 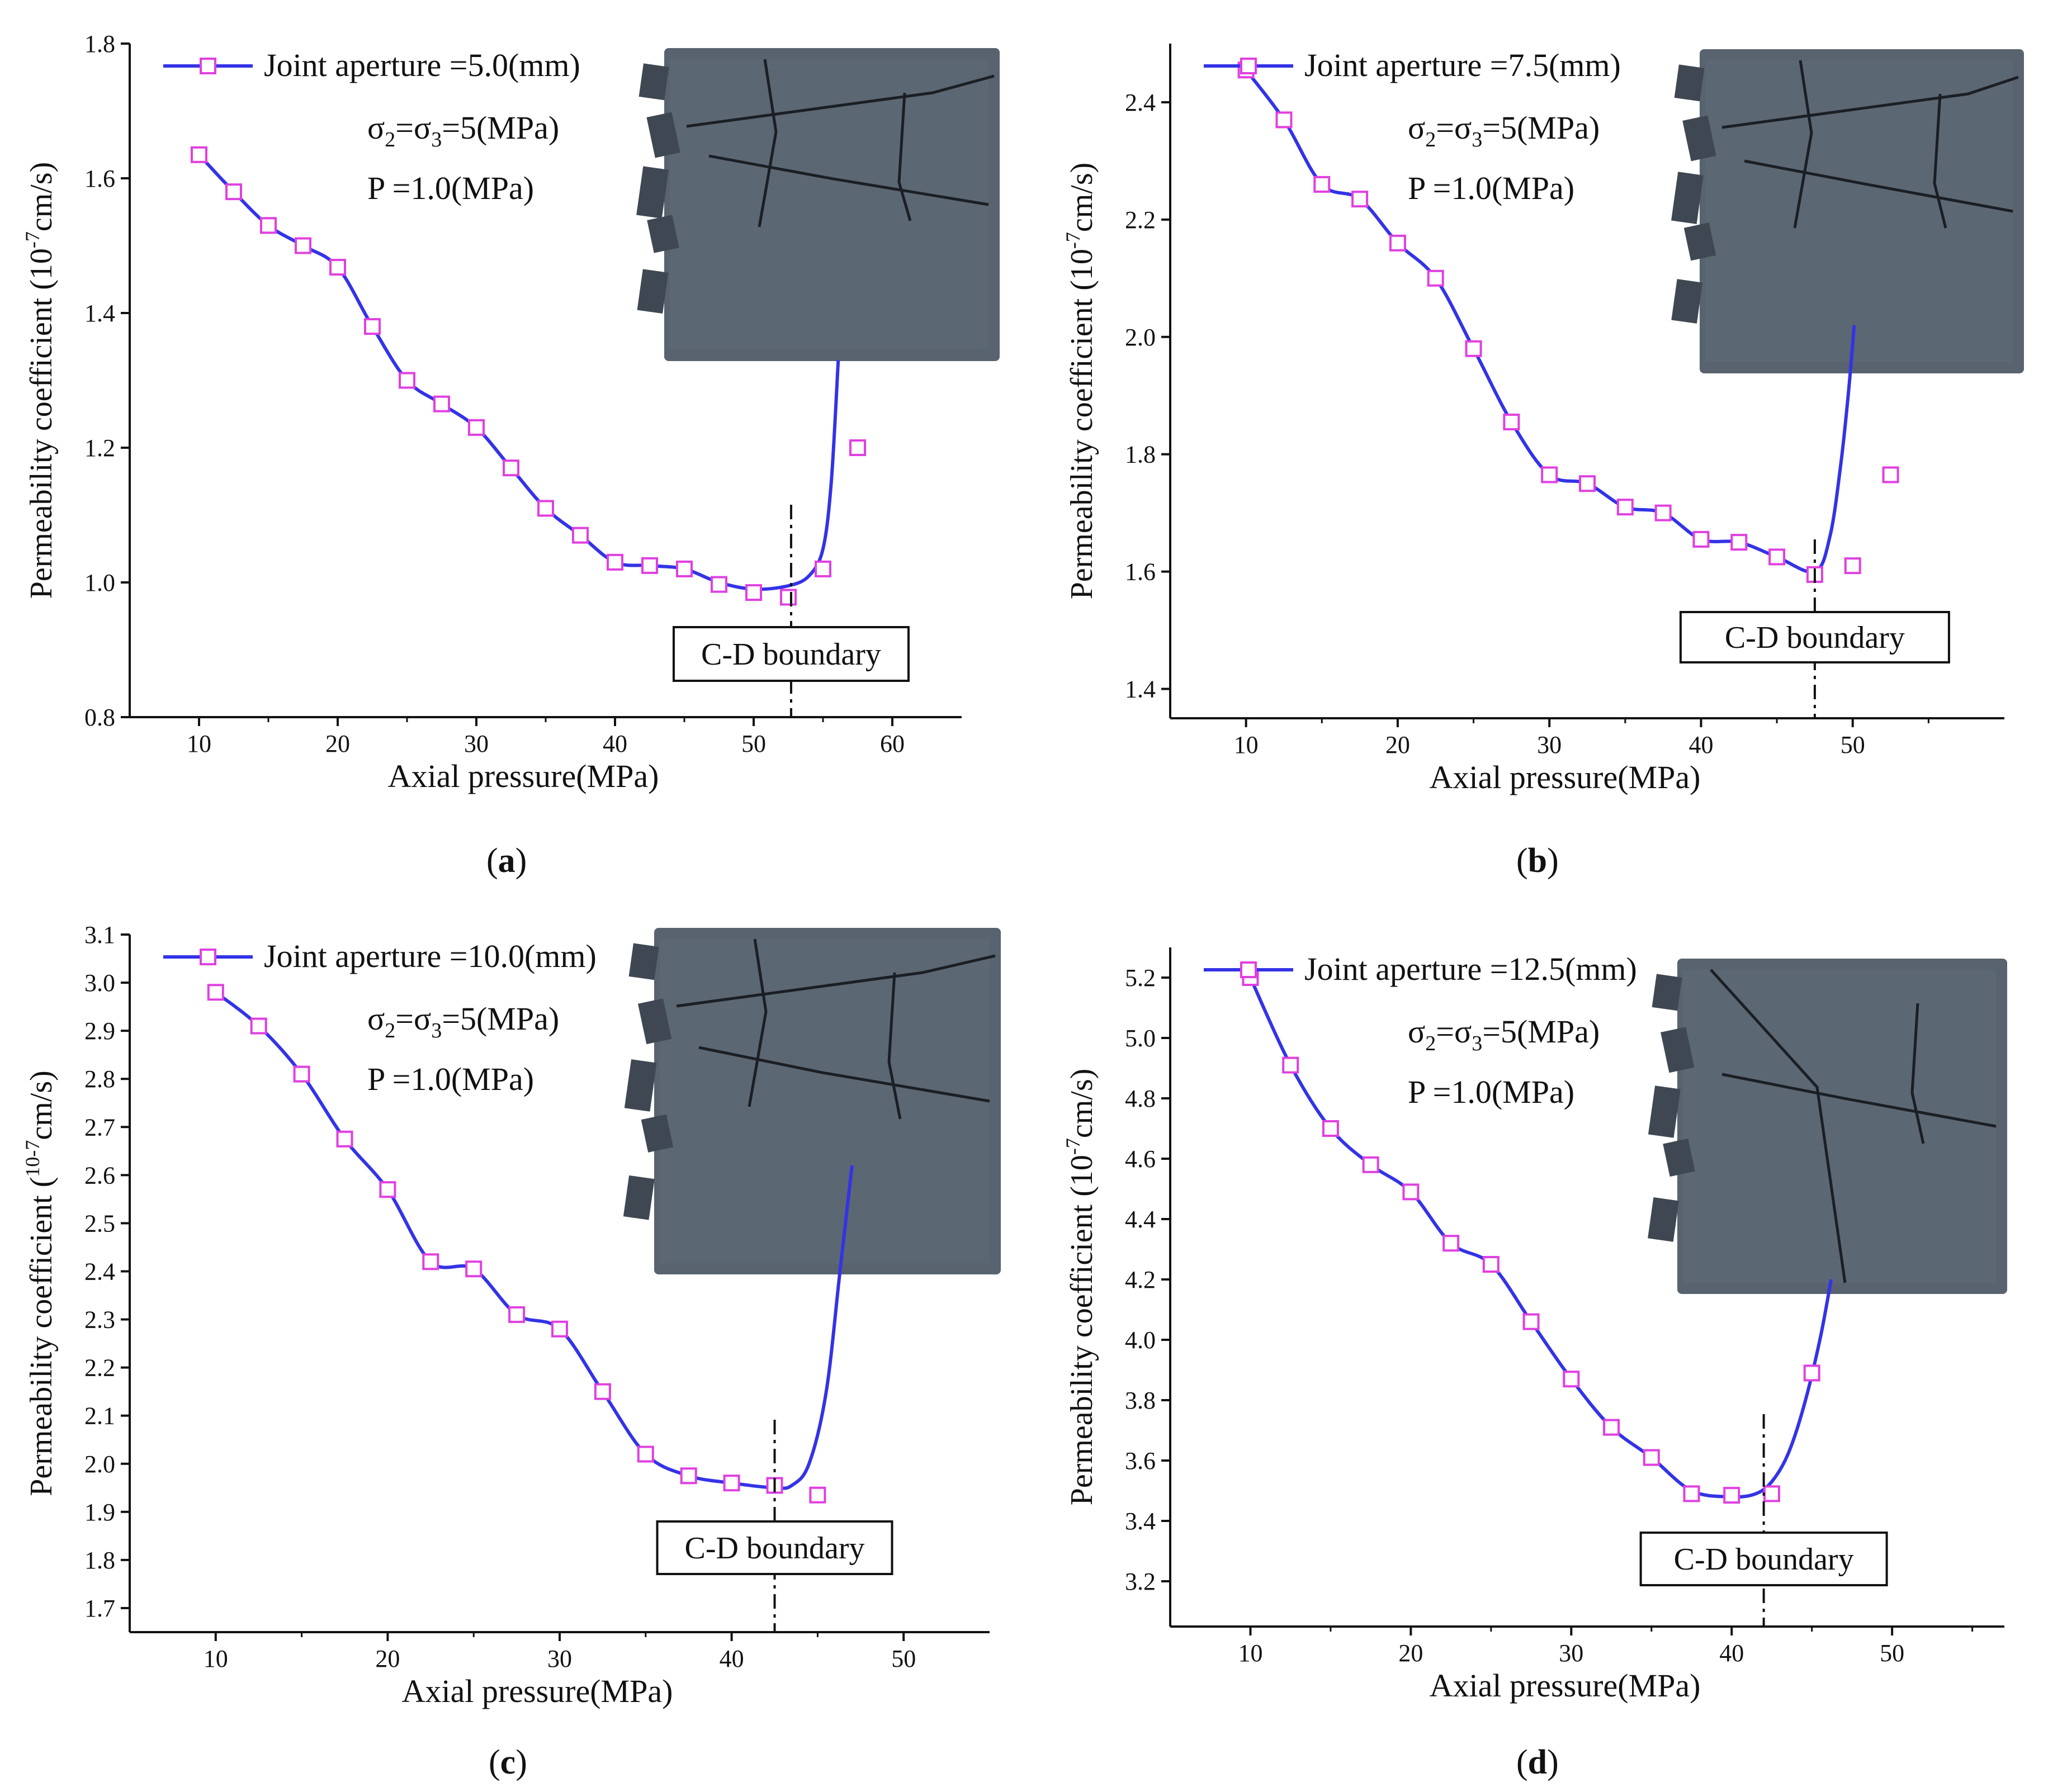 I want to click on legend-label: Joint aperture =12.5(mm), so click(x=1471, y=969).